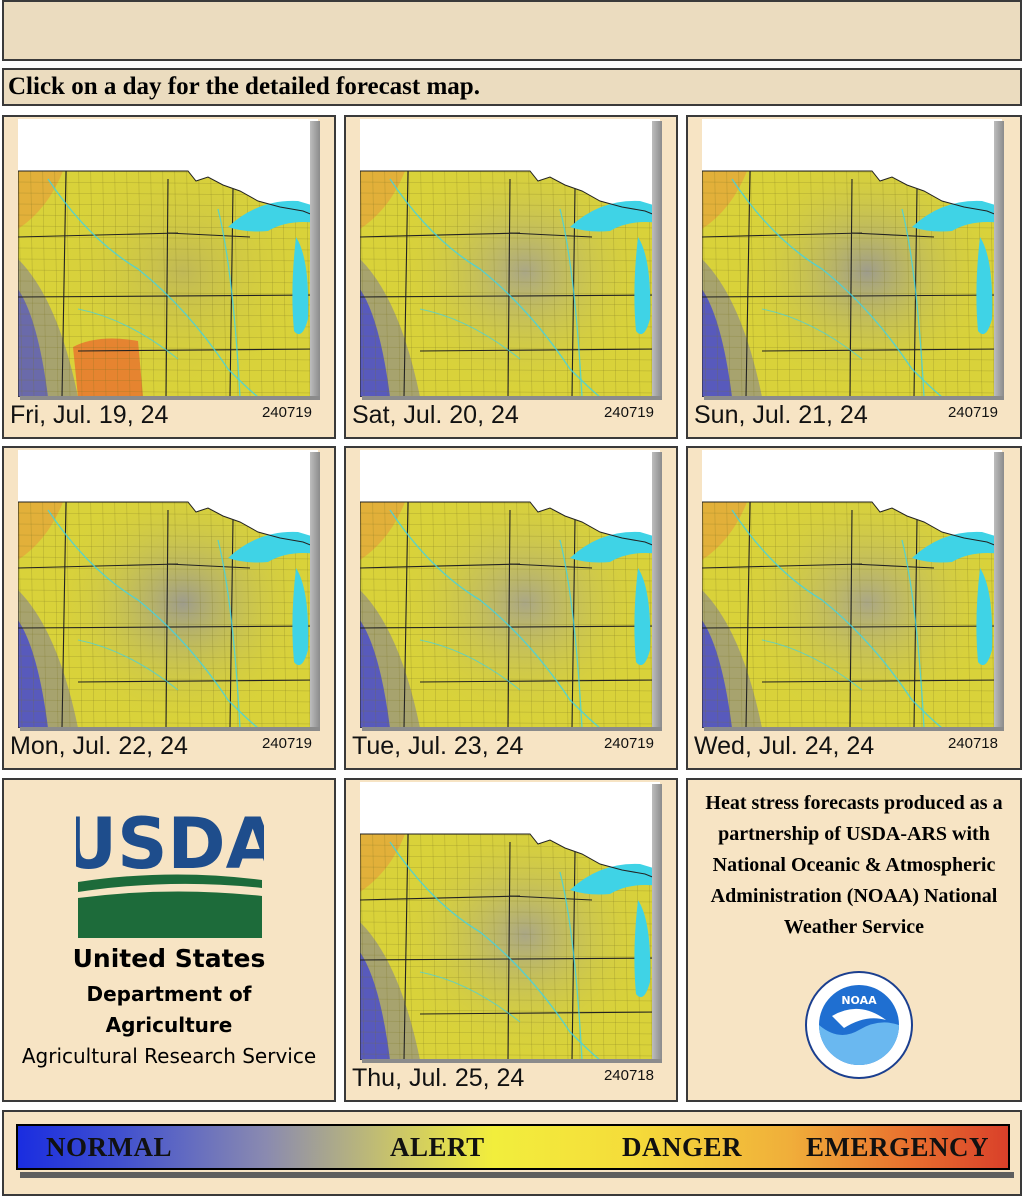  I want to click on usda-logo: USDA, so click(170, 872).